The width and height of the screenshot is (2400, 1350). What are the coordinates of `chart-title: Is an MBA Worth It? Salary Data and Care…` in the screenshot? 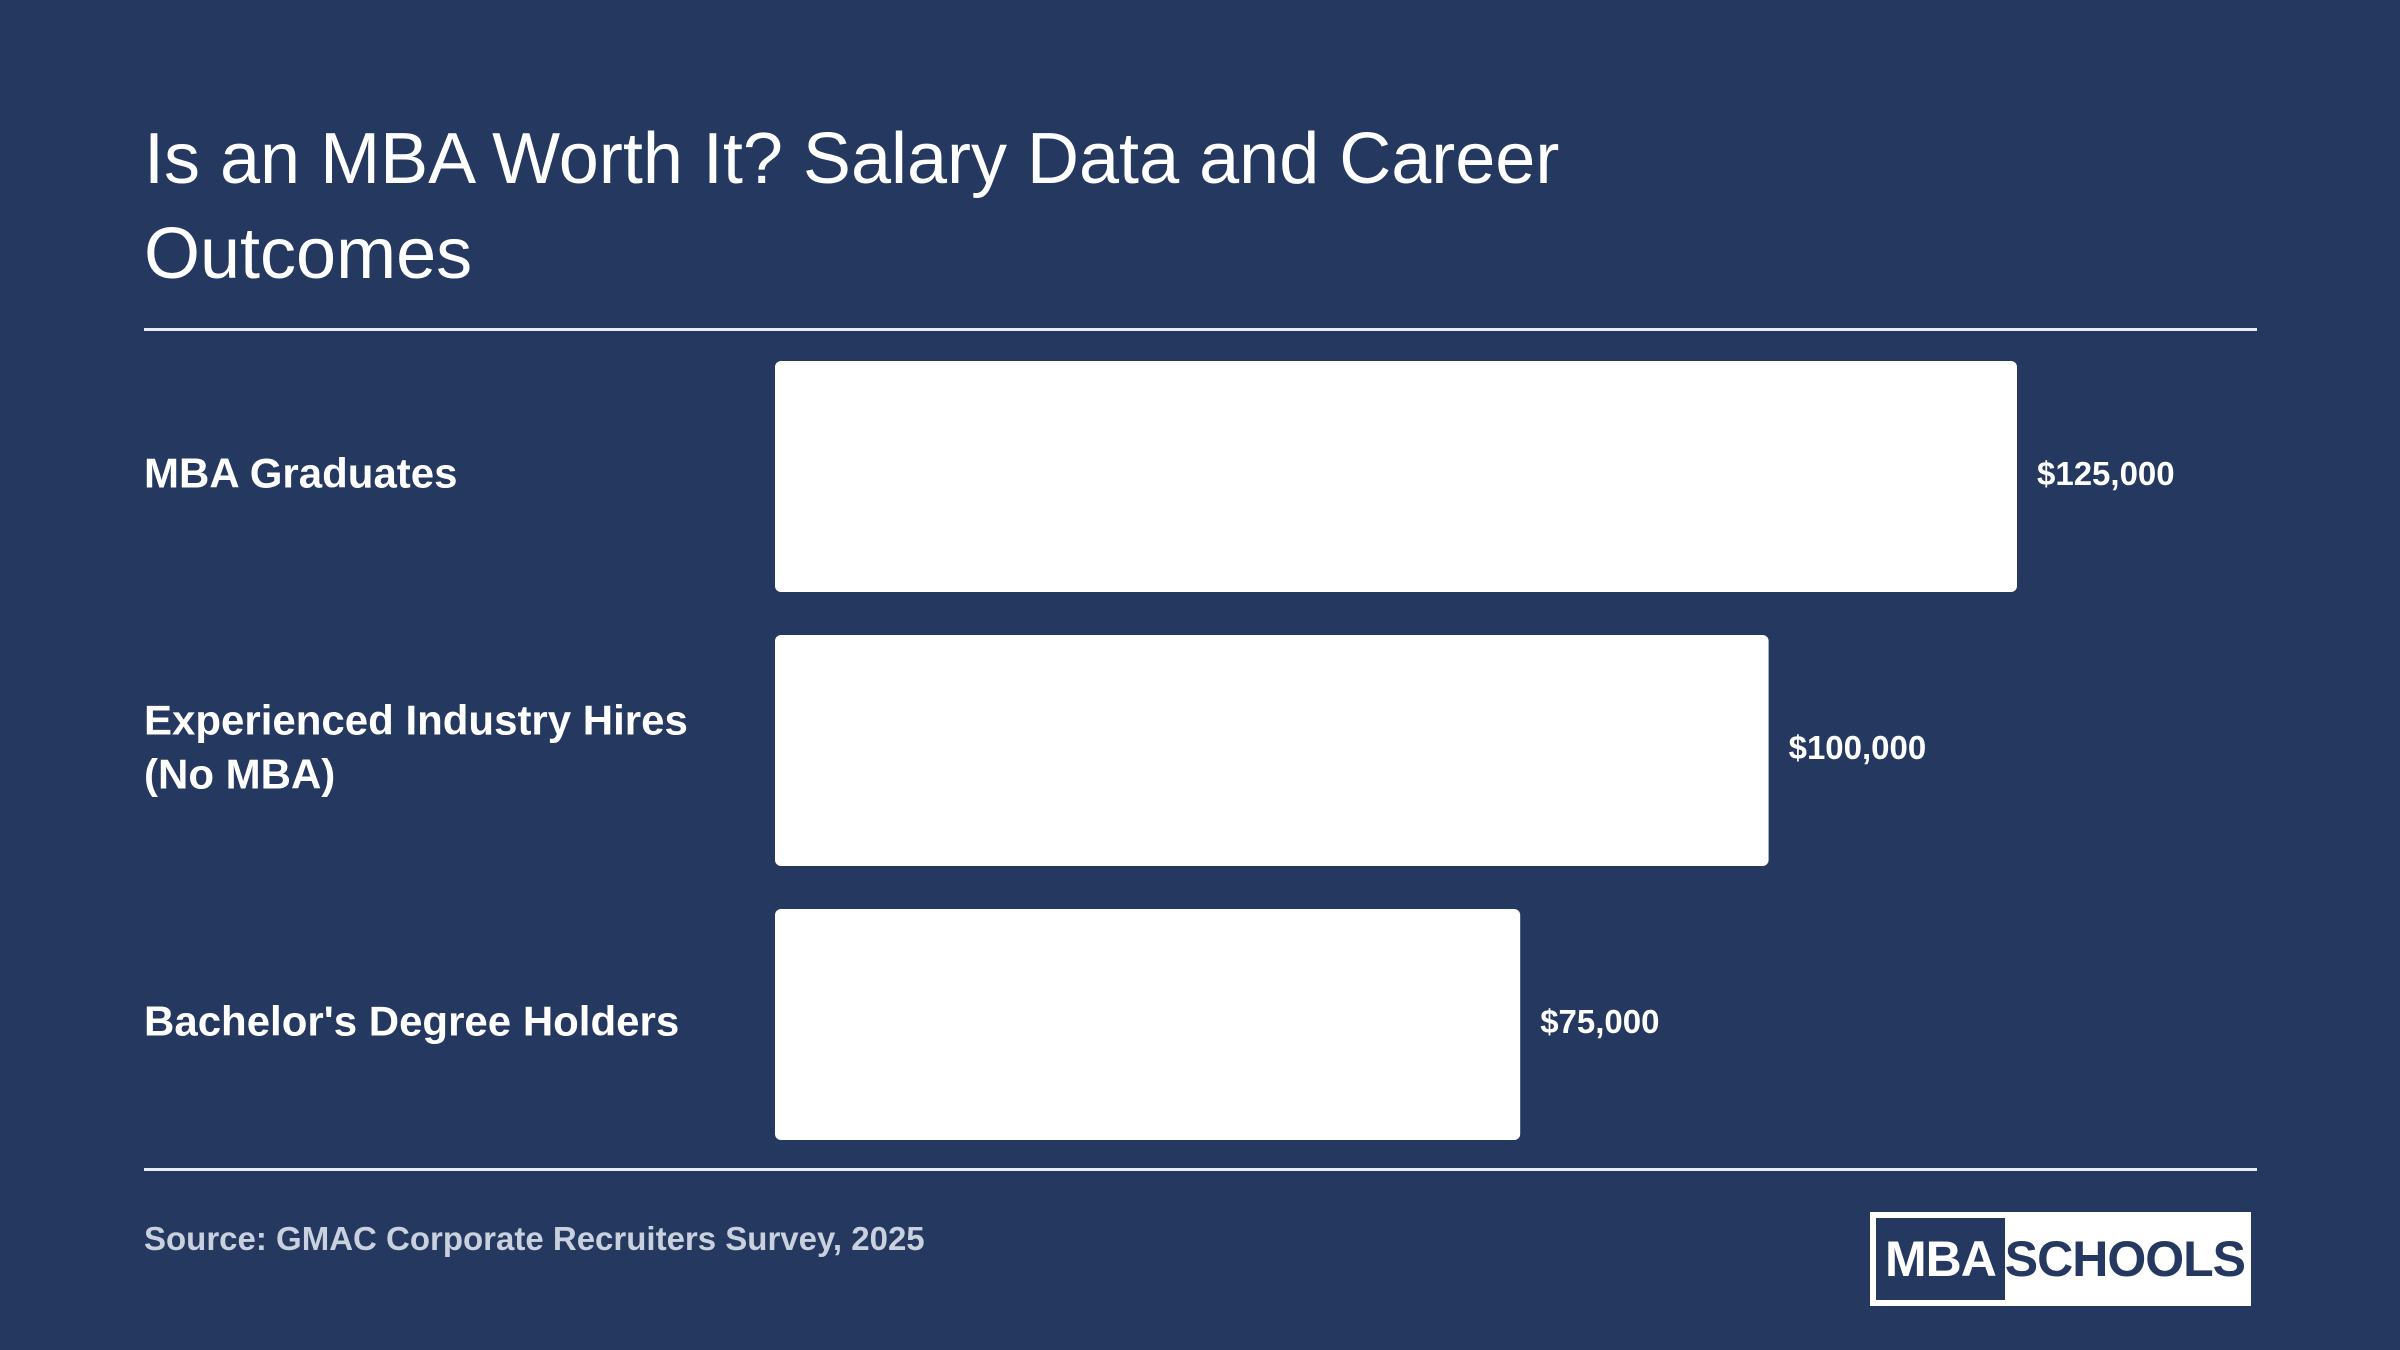 It's located at (852, 206).